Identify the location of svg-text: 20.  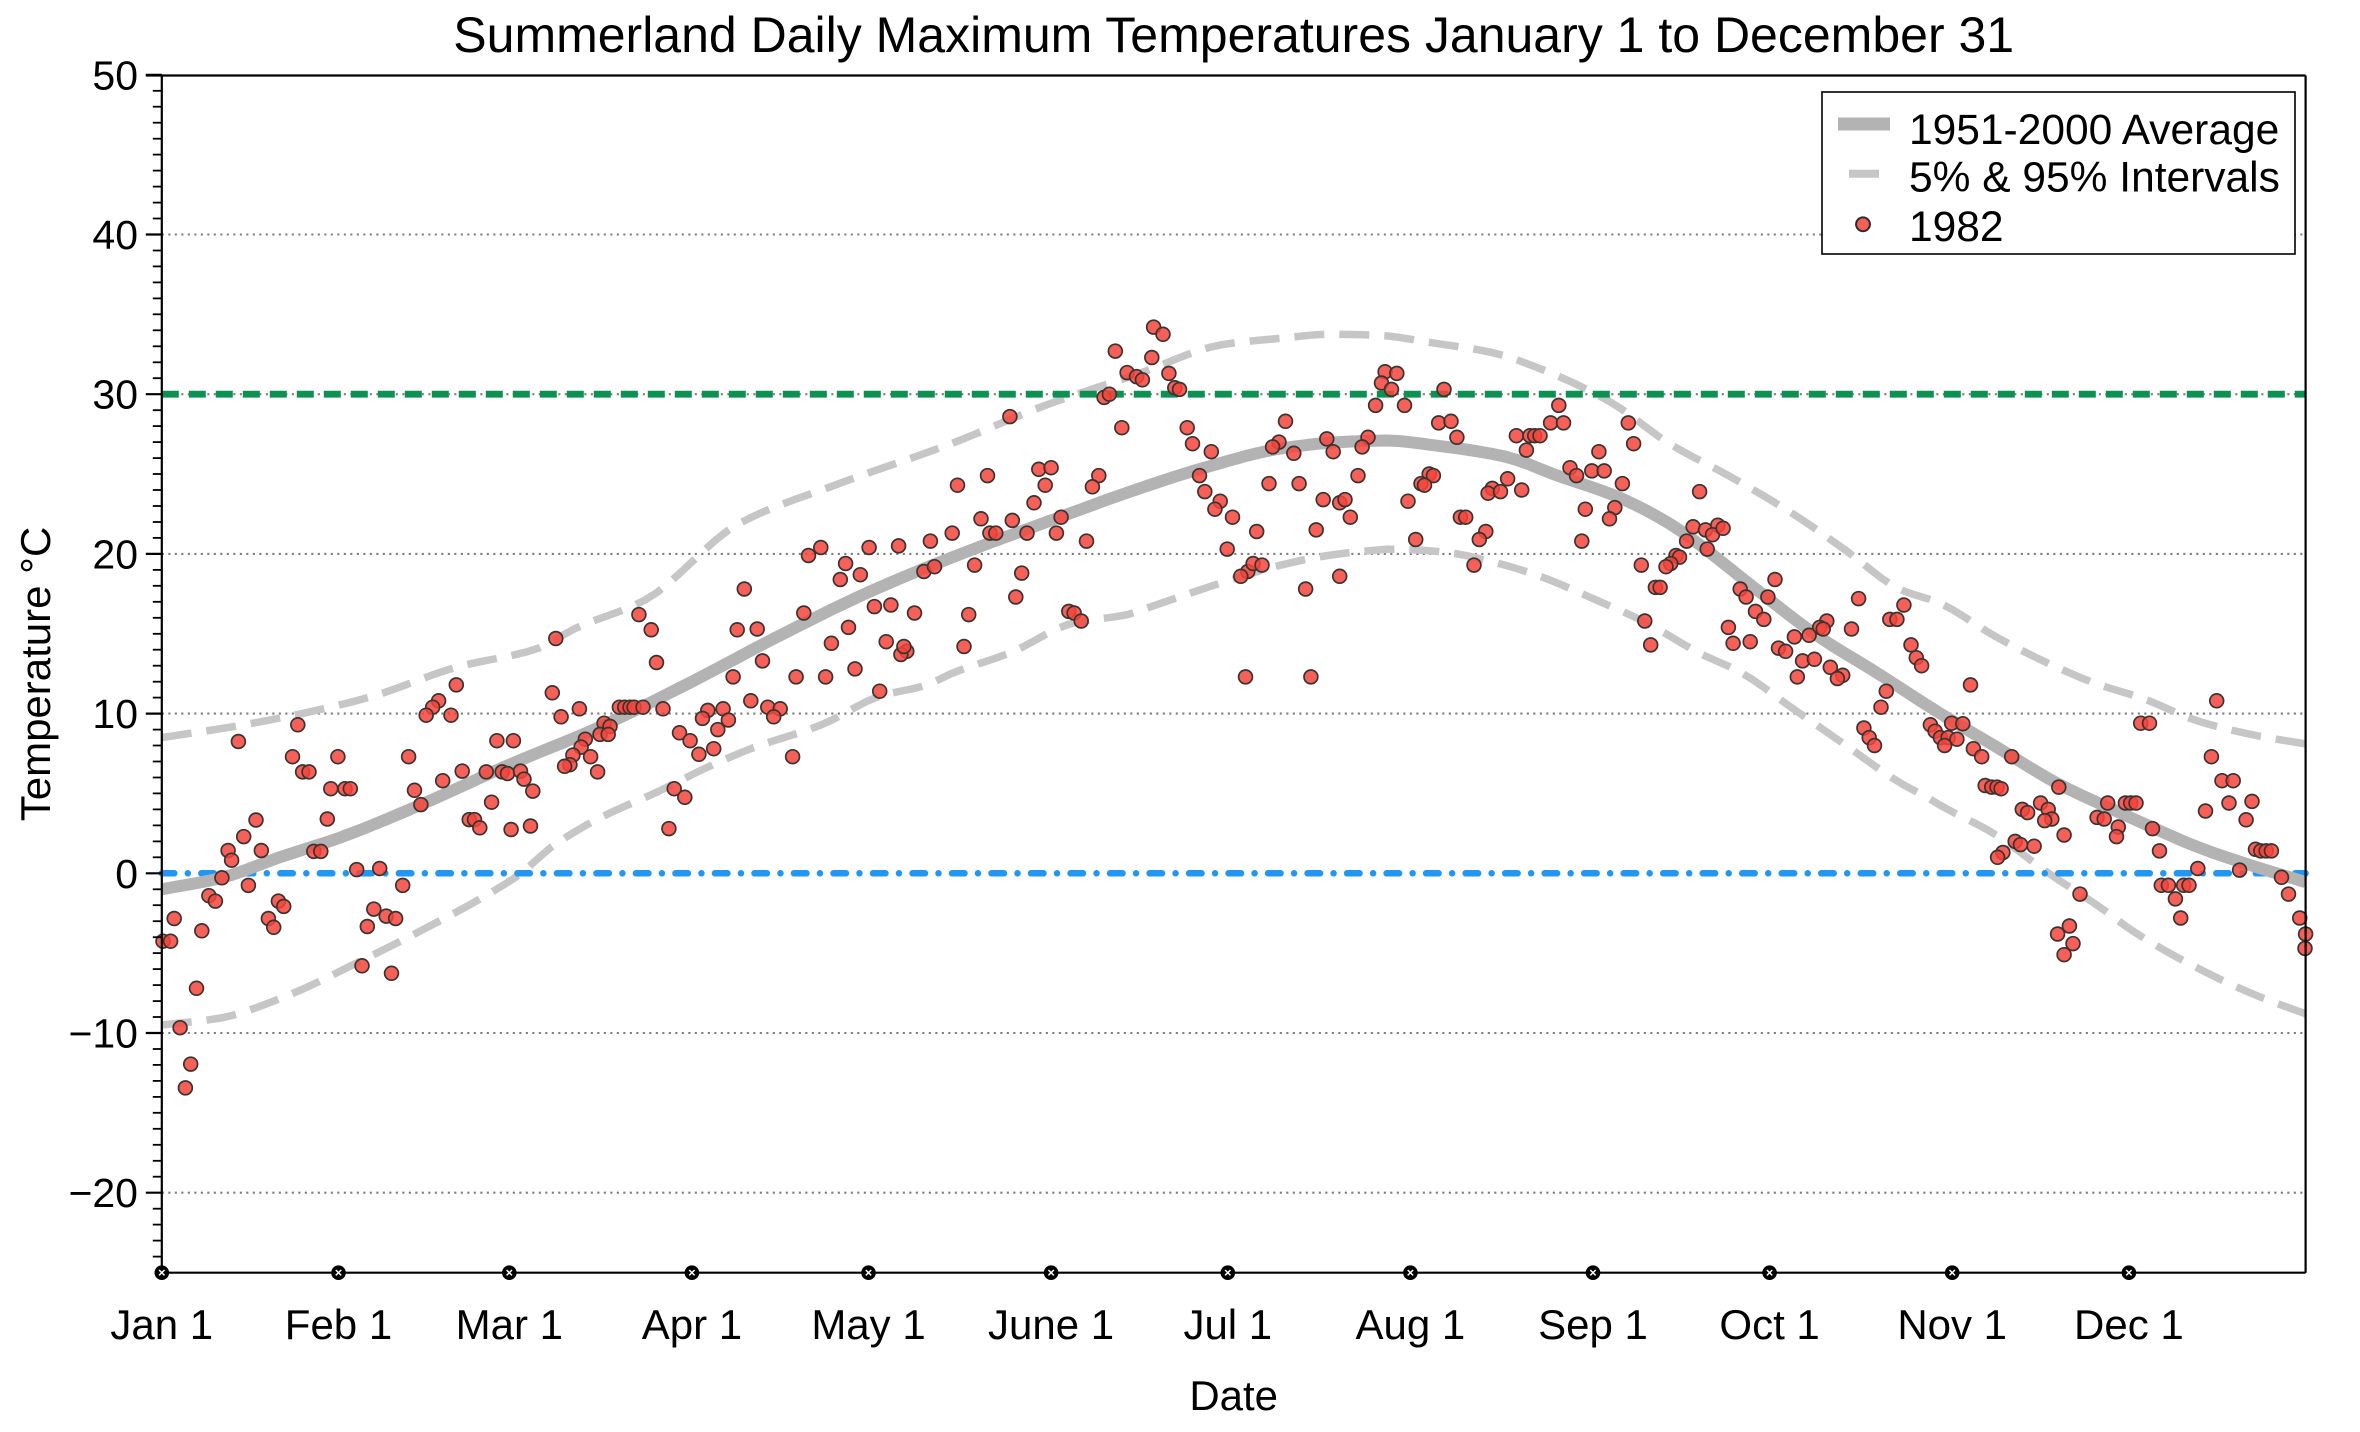
(115, 554).